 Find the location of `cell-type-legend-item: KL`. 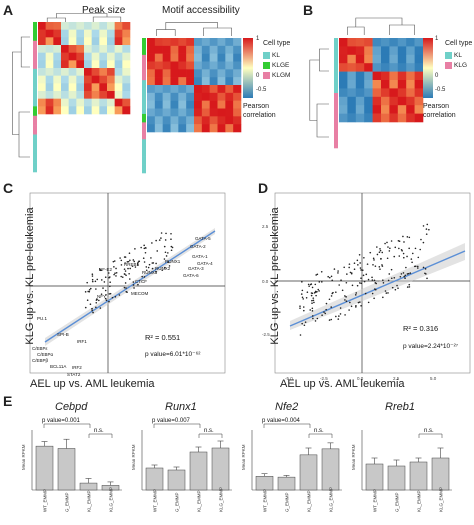

cell-type-legend-item: KL is located at coordinates (456, 55).